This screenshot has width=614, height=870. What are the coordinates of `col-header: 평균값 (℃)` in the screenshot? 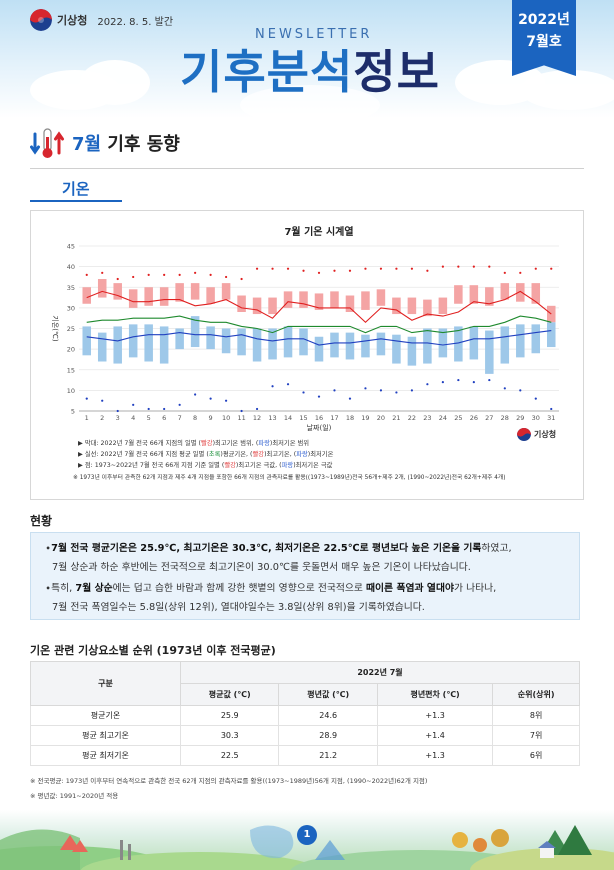 It's located at (229, 694).